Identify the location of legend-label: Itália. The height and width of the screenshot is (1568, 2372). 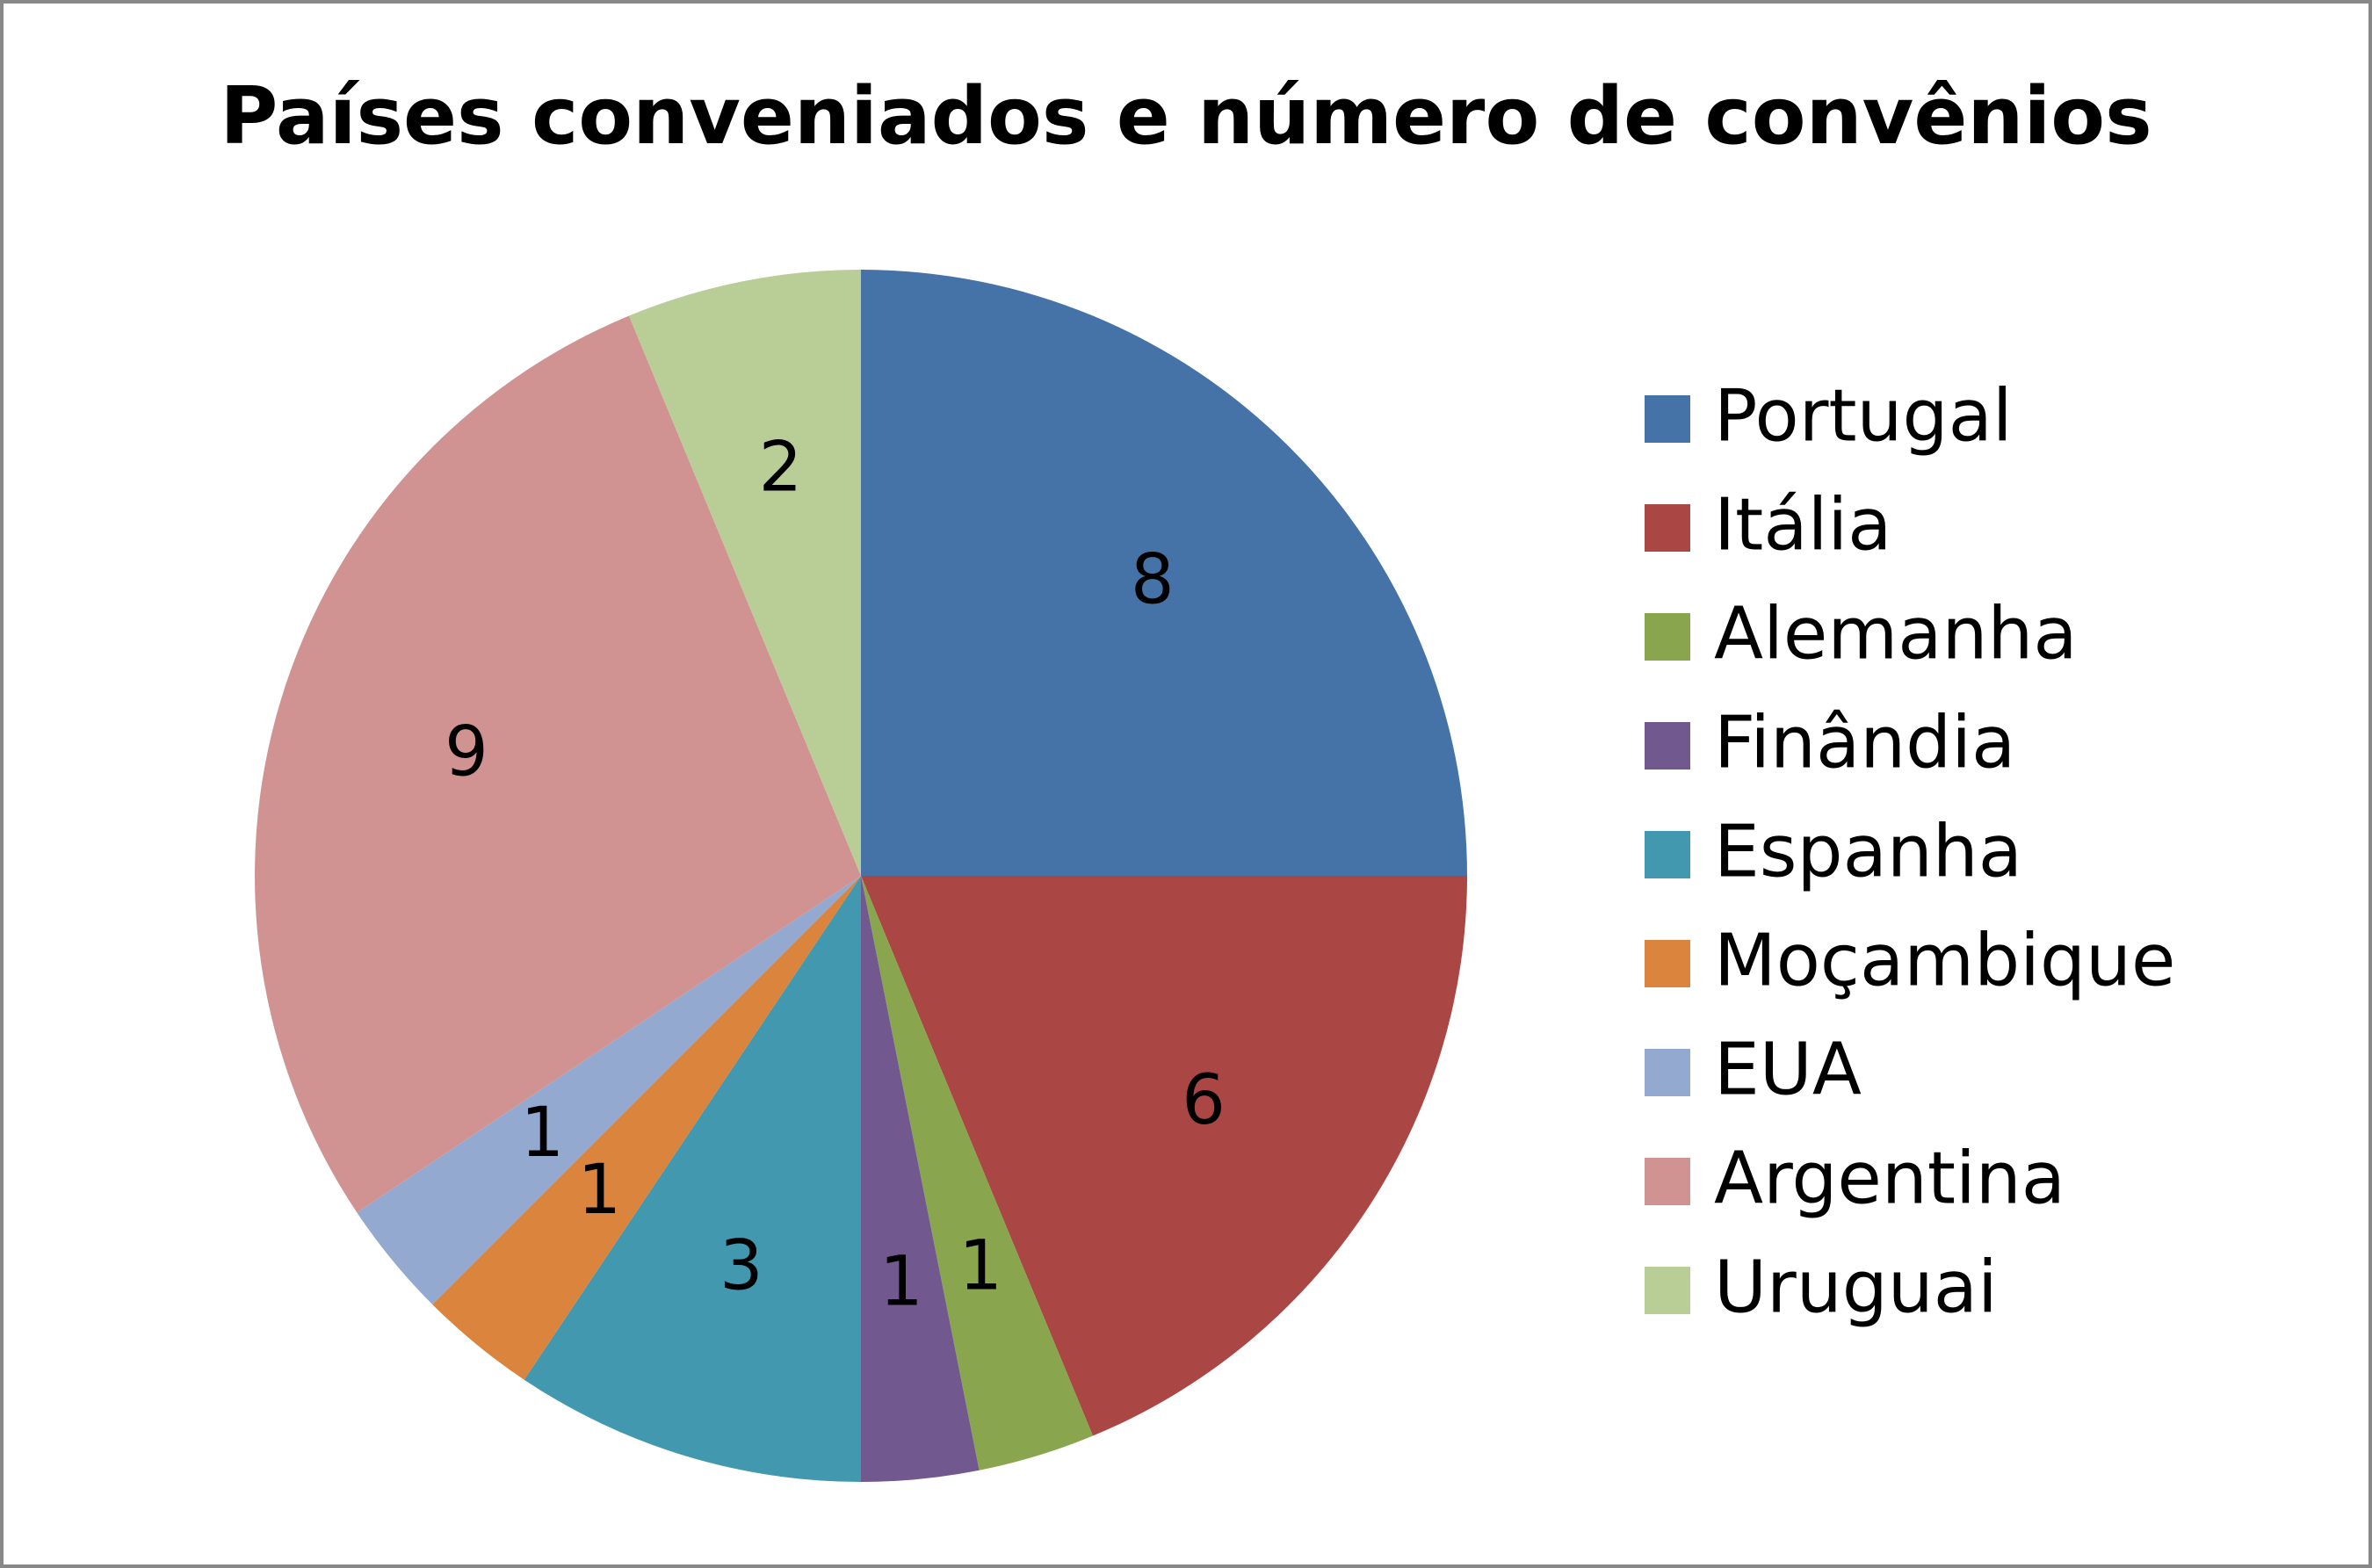
(1802, 525).